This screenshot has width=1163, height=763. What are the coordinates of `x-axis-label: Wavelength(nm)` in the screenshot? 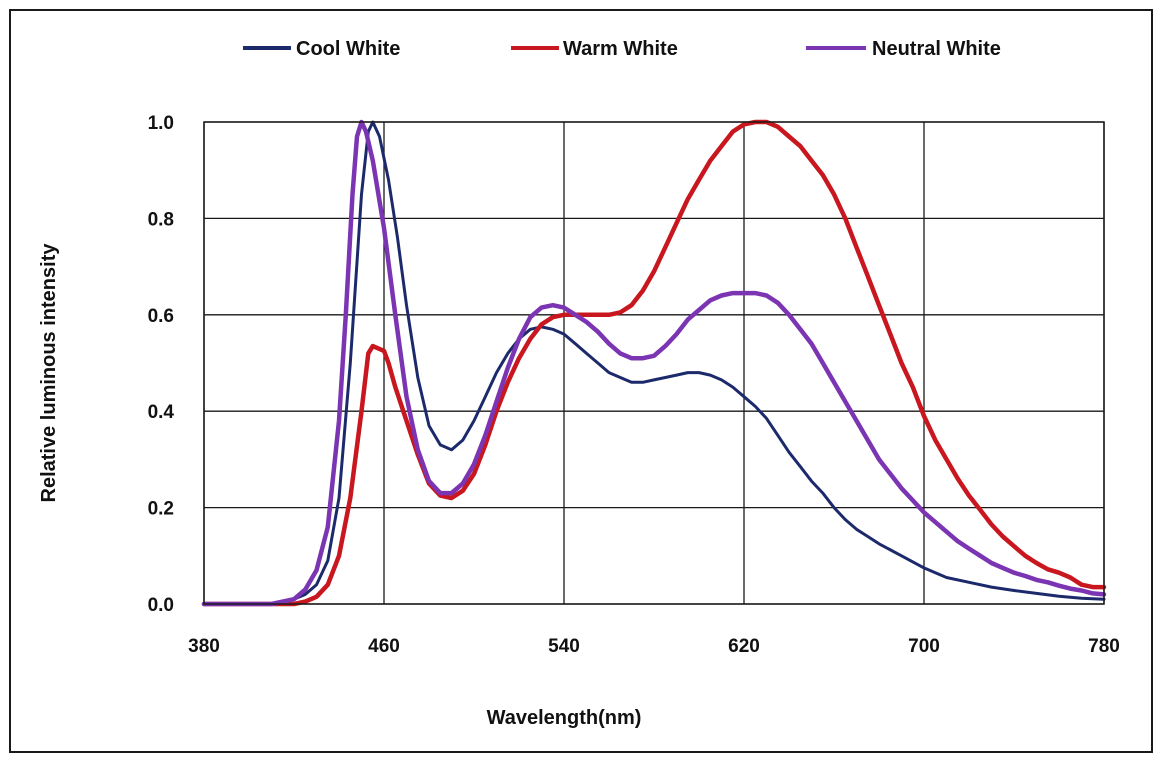 It's located at (564, 718).